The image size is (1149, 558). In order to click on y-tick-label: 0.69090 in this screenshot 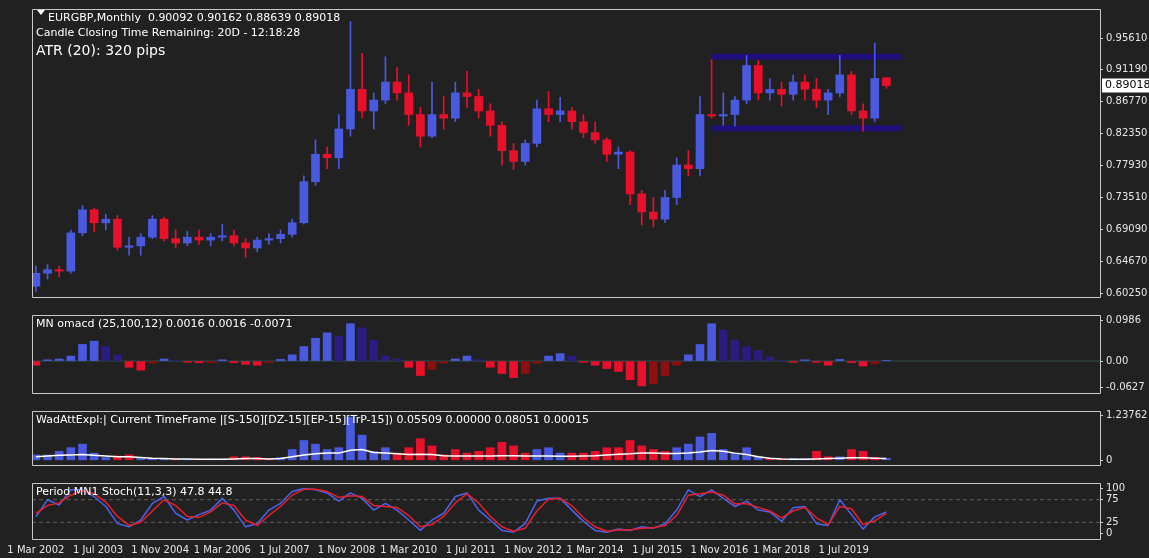, I will do `click(1127, 228)`.